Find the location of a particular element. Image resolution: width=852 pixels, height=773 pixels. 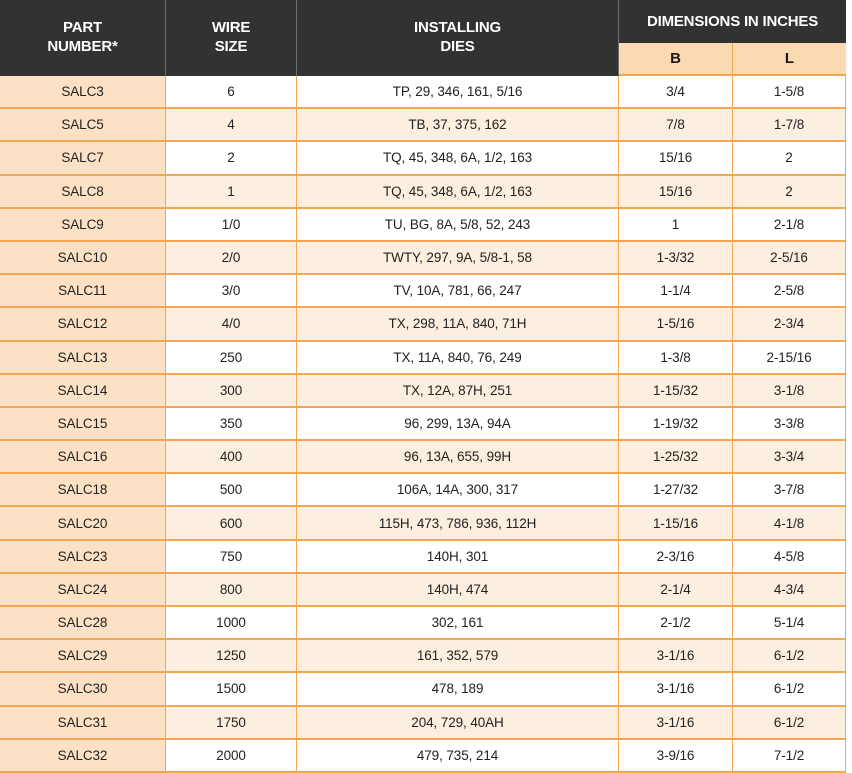

wire-cell: 1750 is located at coordinates (231, 722).